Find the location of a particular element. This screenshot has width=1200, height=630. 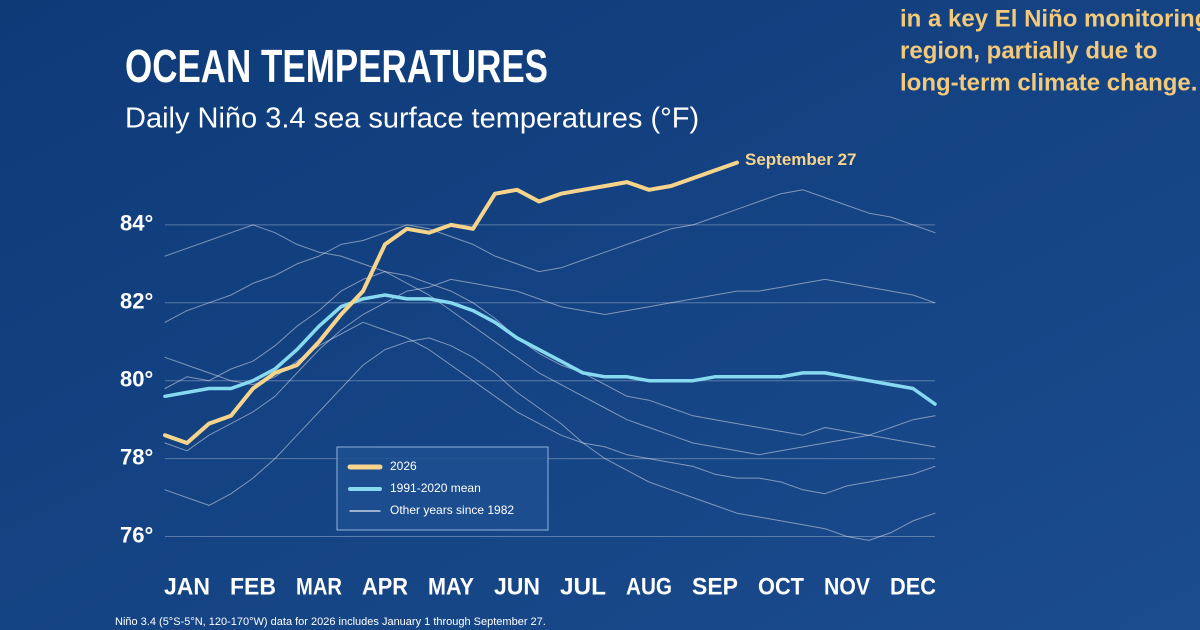

x-tick-label: NOV is located at coordinates (847, 586).